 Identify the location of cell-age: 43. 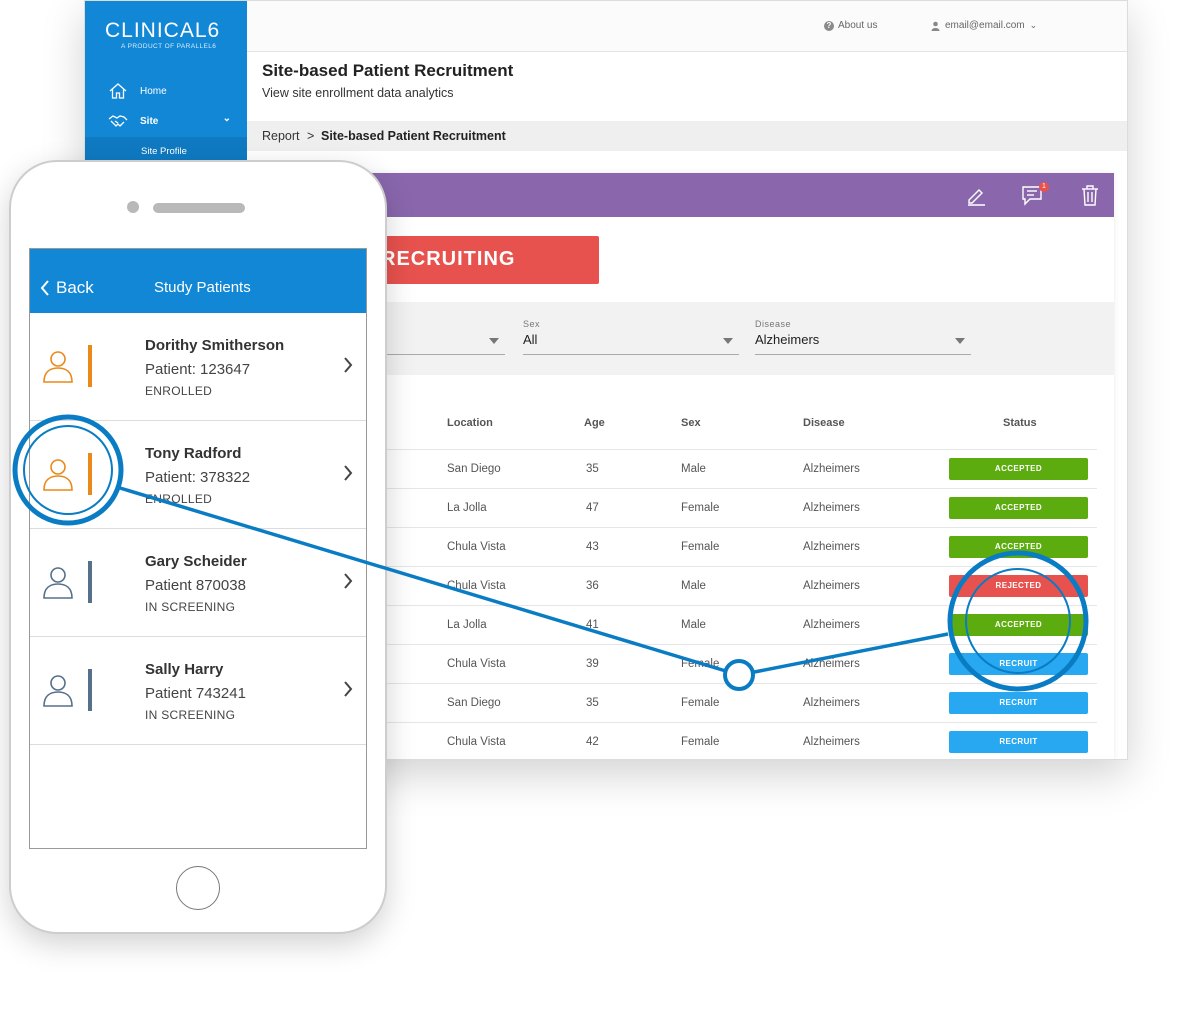
(592, 547).